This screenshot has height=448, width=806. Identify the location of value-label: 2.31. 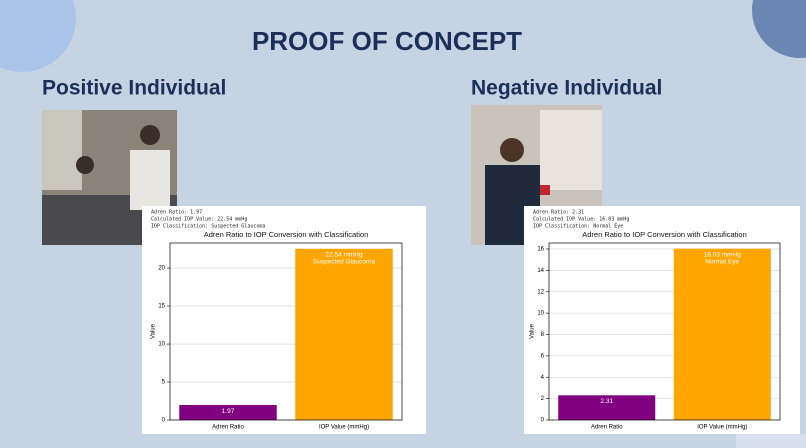
(606, 401).